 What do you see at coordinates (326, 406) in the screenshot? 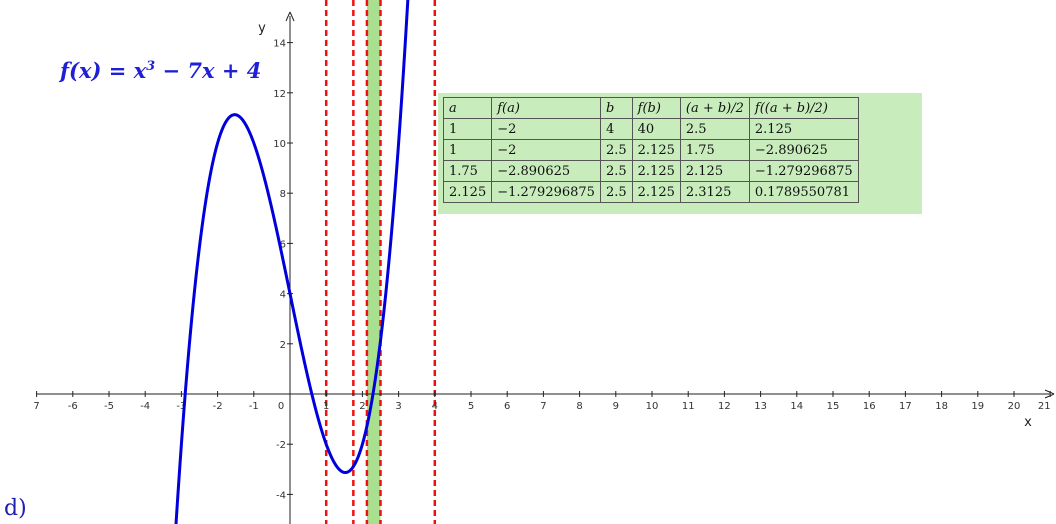
I see `x-tick-label: 1` at bounding box center [326, 406].